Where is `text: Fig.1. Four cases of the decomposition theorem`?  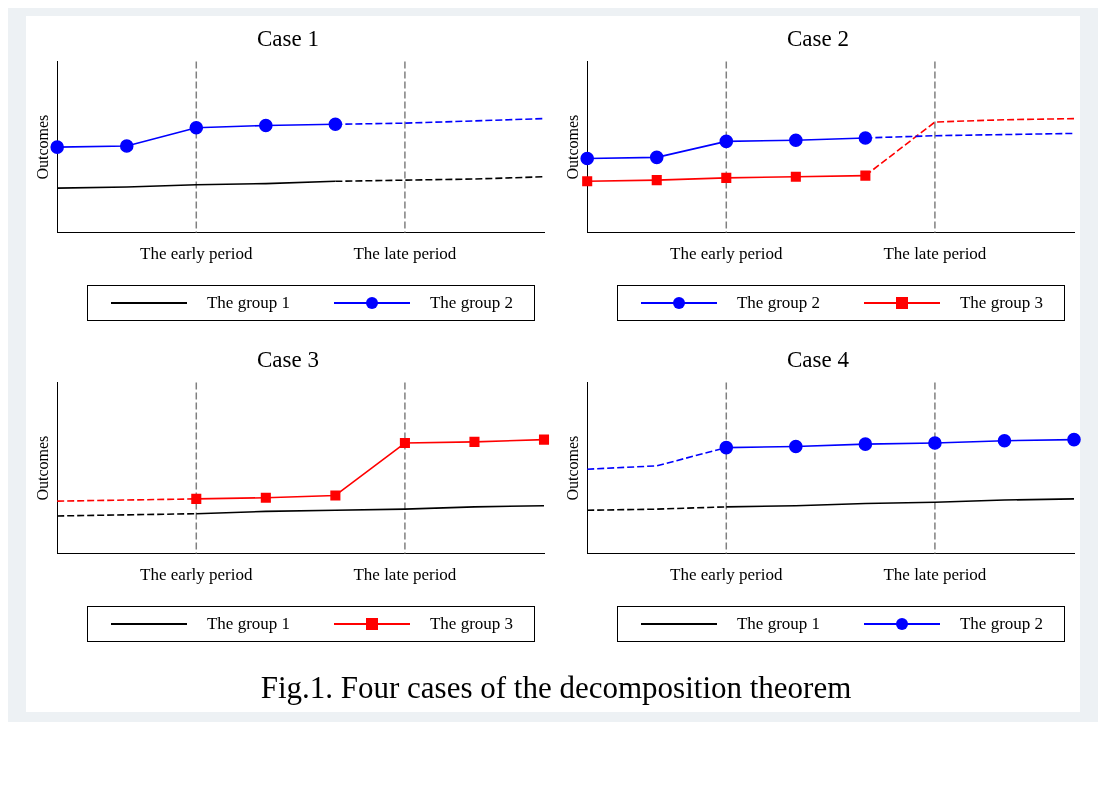 text: Fig.1. Four cases of the decomposition theorem is located at coordinates (556, 687).